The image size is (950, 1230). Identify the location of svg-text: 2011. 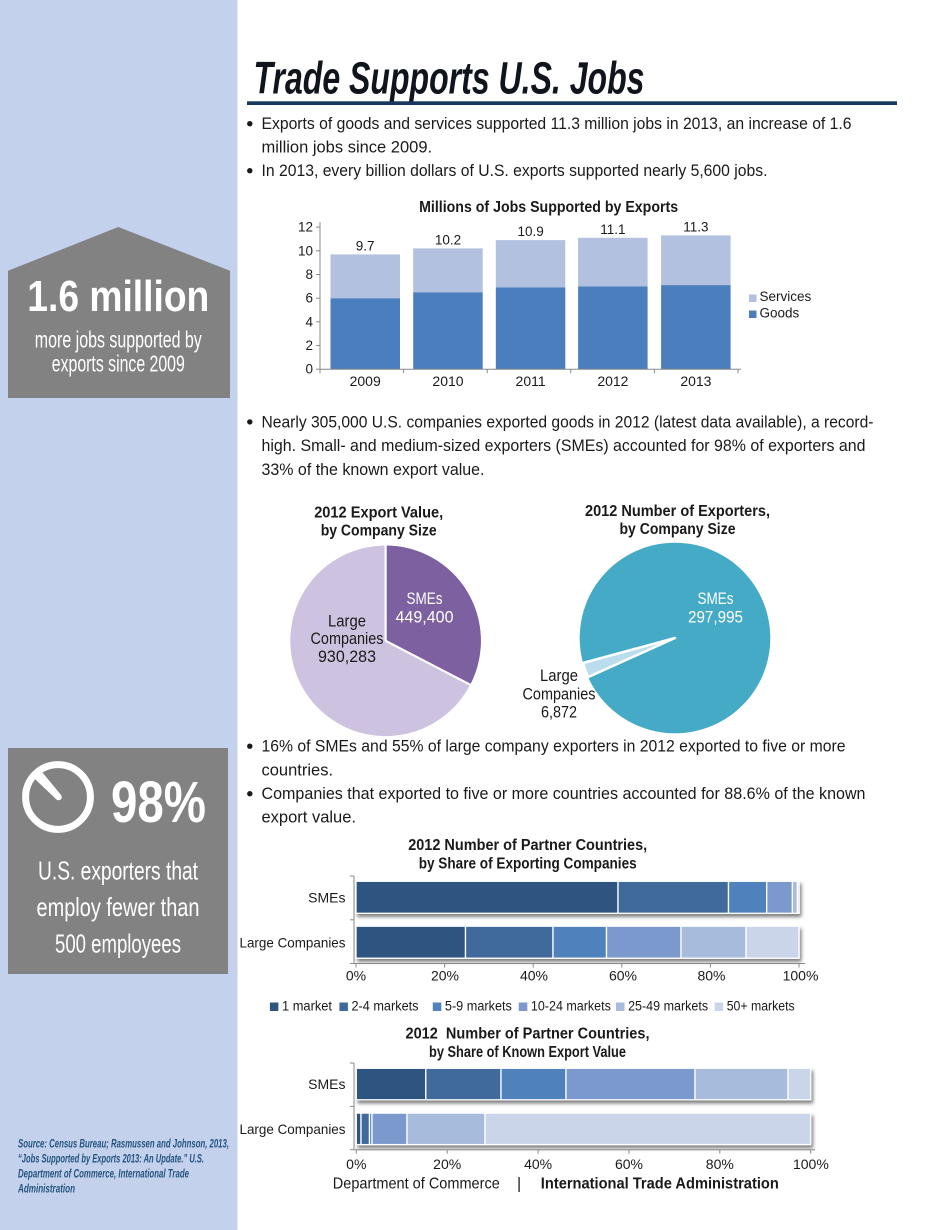
(531, 381).